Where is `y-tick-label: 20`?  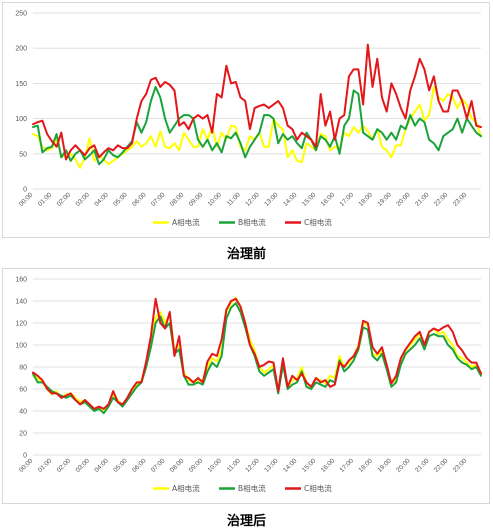
y-tick-label: 20 is located at coordinates (23, 434).